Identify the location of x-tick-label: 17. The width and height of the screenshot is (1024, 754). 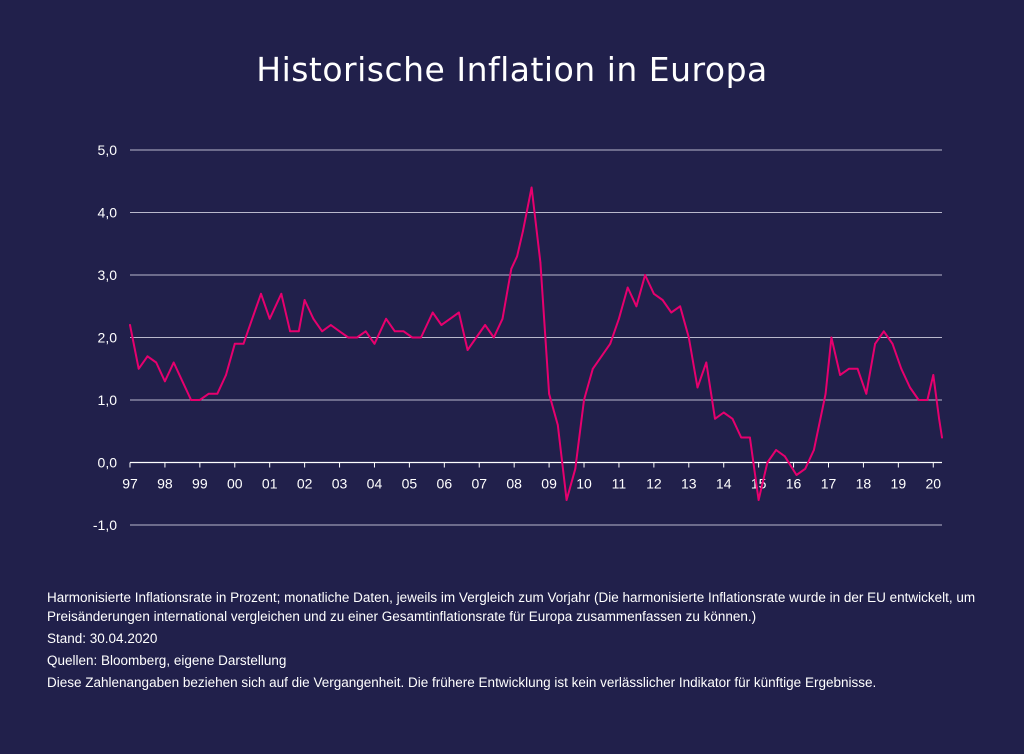
(829, 484).